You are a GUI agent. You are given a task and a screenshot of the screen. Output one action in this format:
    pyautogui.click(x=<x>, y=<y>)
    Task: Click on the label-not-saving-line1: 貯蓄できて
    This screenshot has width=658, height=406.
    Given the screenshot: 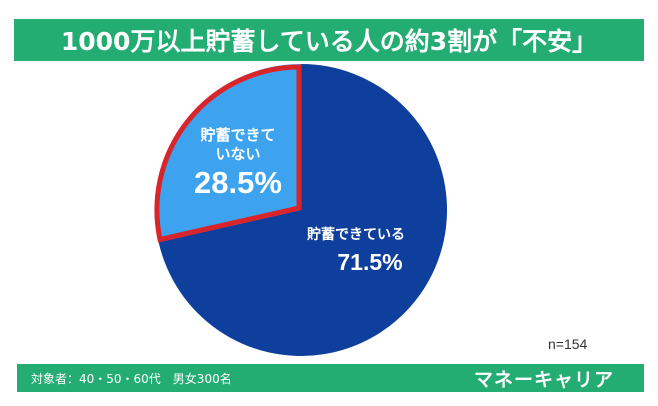 What is the action you would take?
    pyautogui.click(x=238, y=135)
    